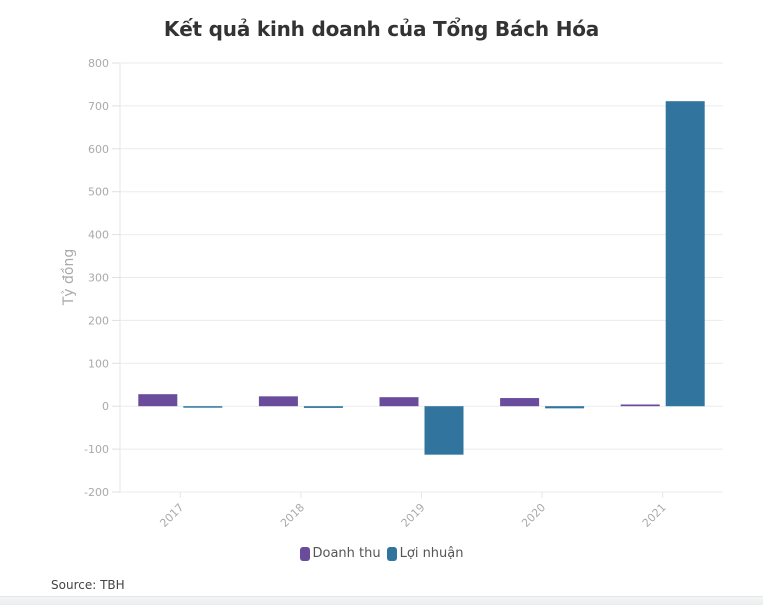 This screenshot has width=763, height=605. Describe the element at coordinates (533, 515) in the screenshot. I see `x-tick-label: 2020` at that location.